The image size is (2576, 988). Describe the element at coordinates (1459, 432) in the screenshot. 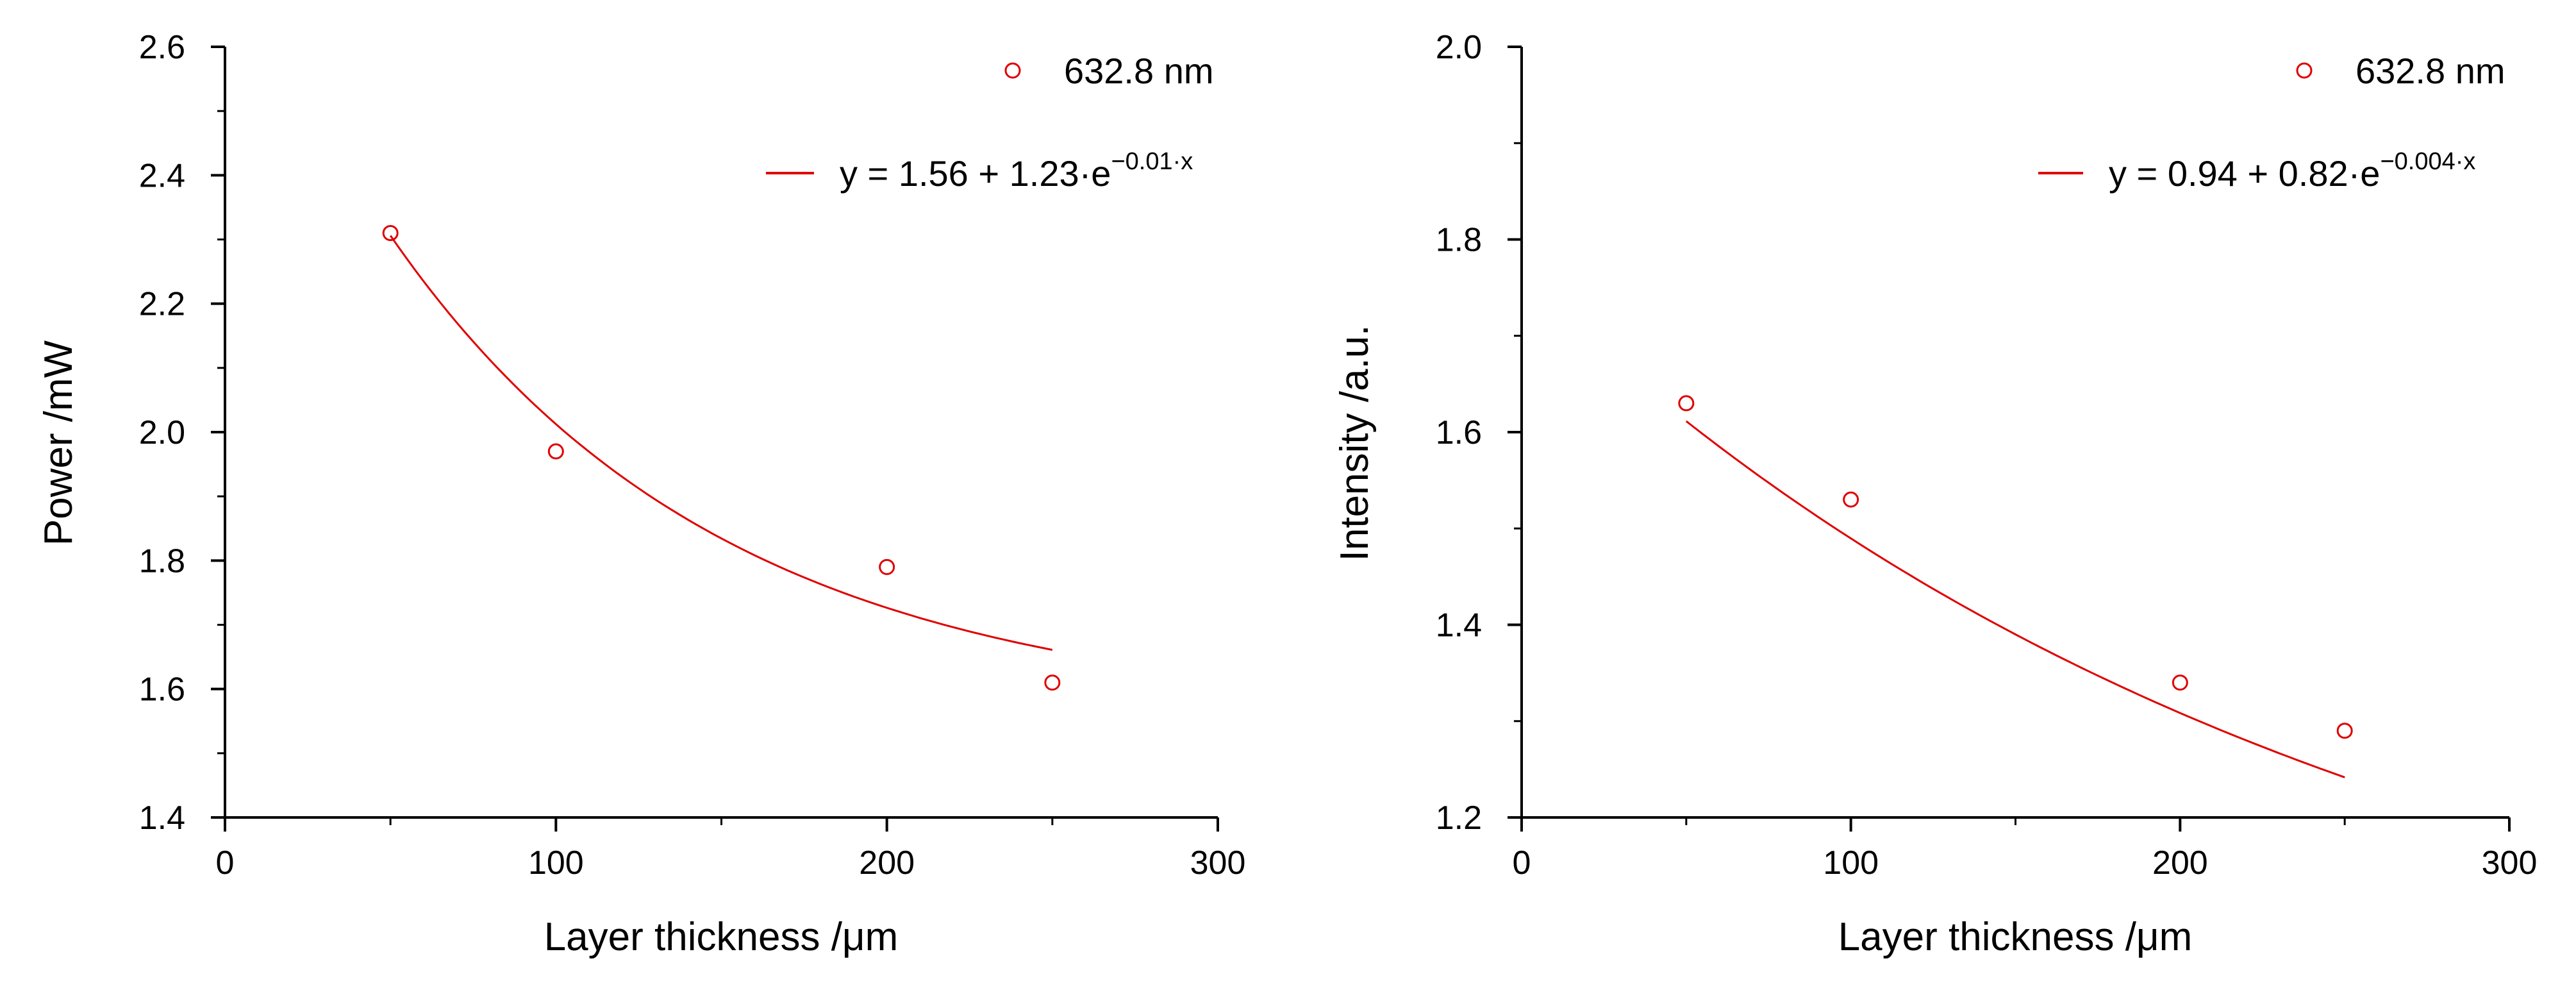

I see `intensity-y-tick-label: 1.6` at that location.